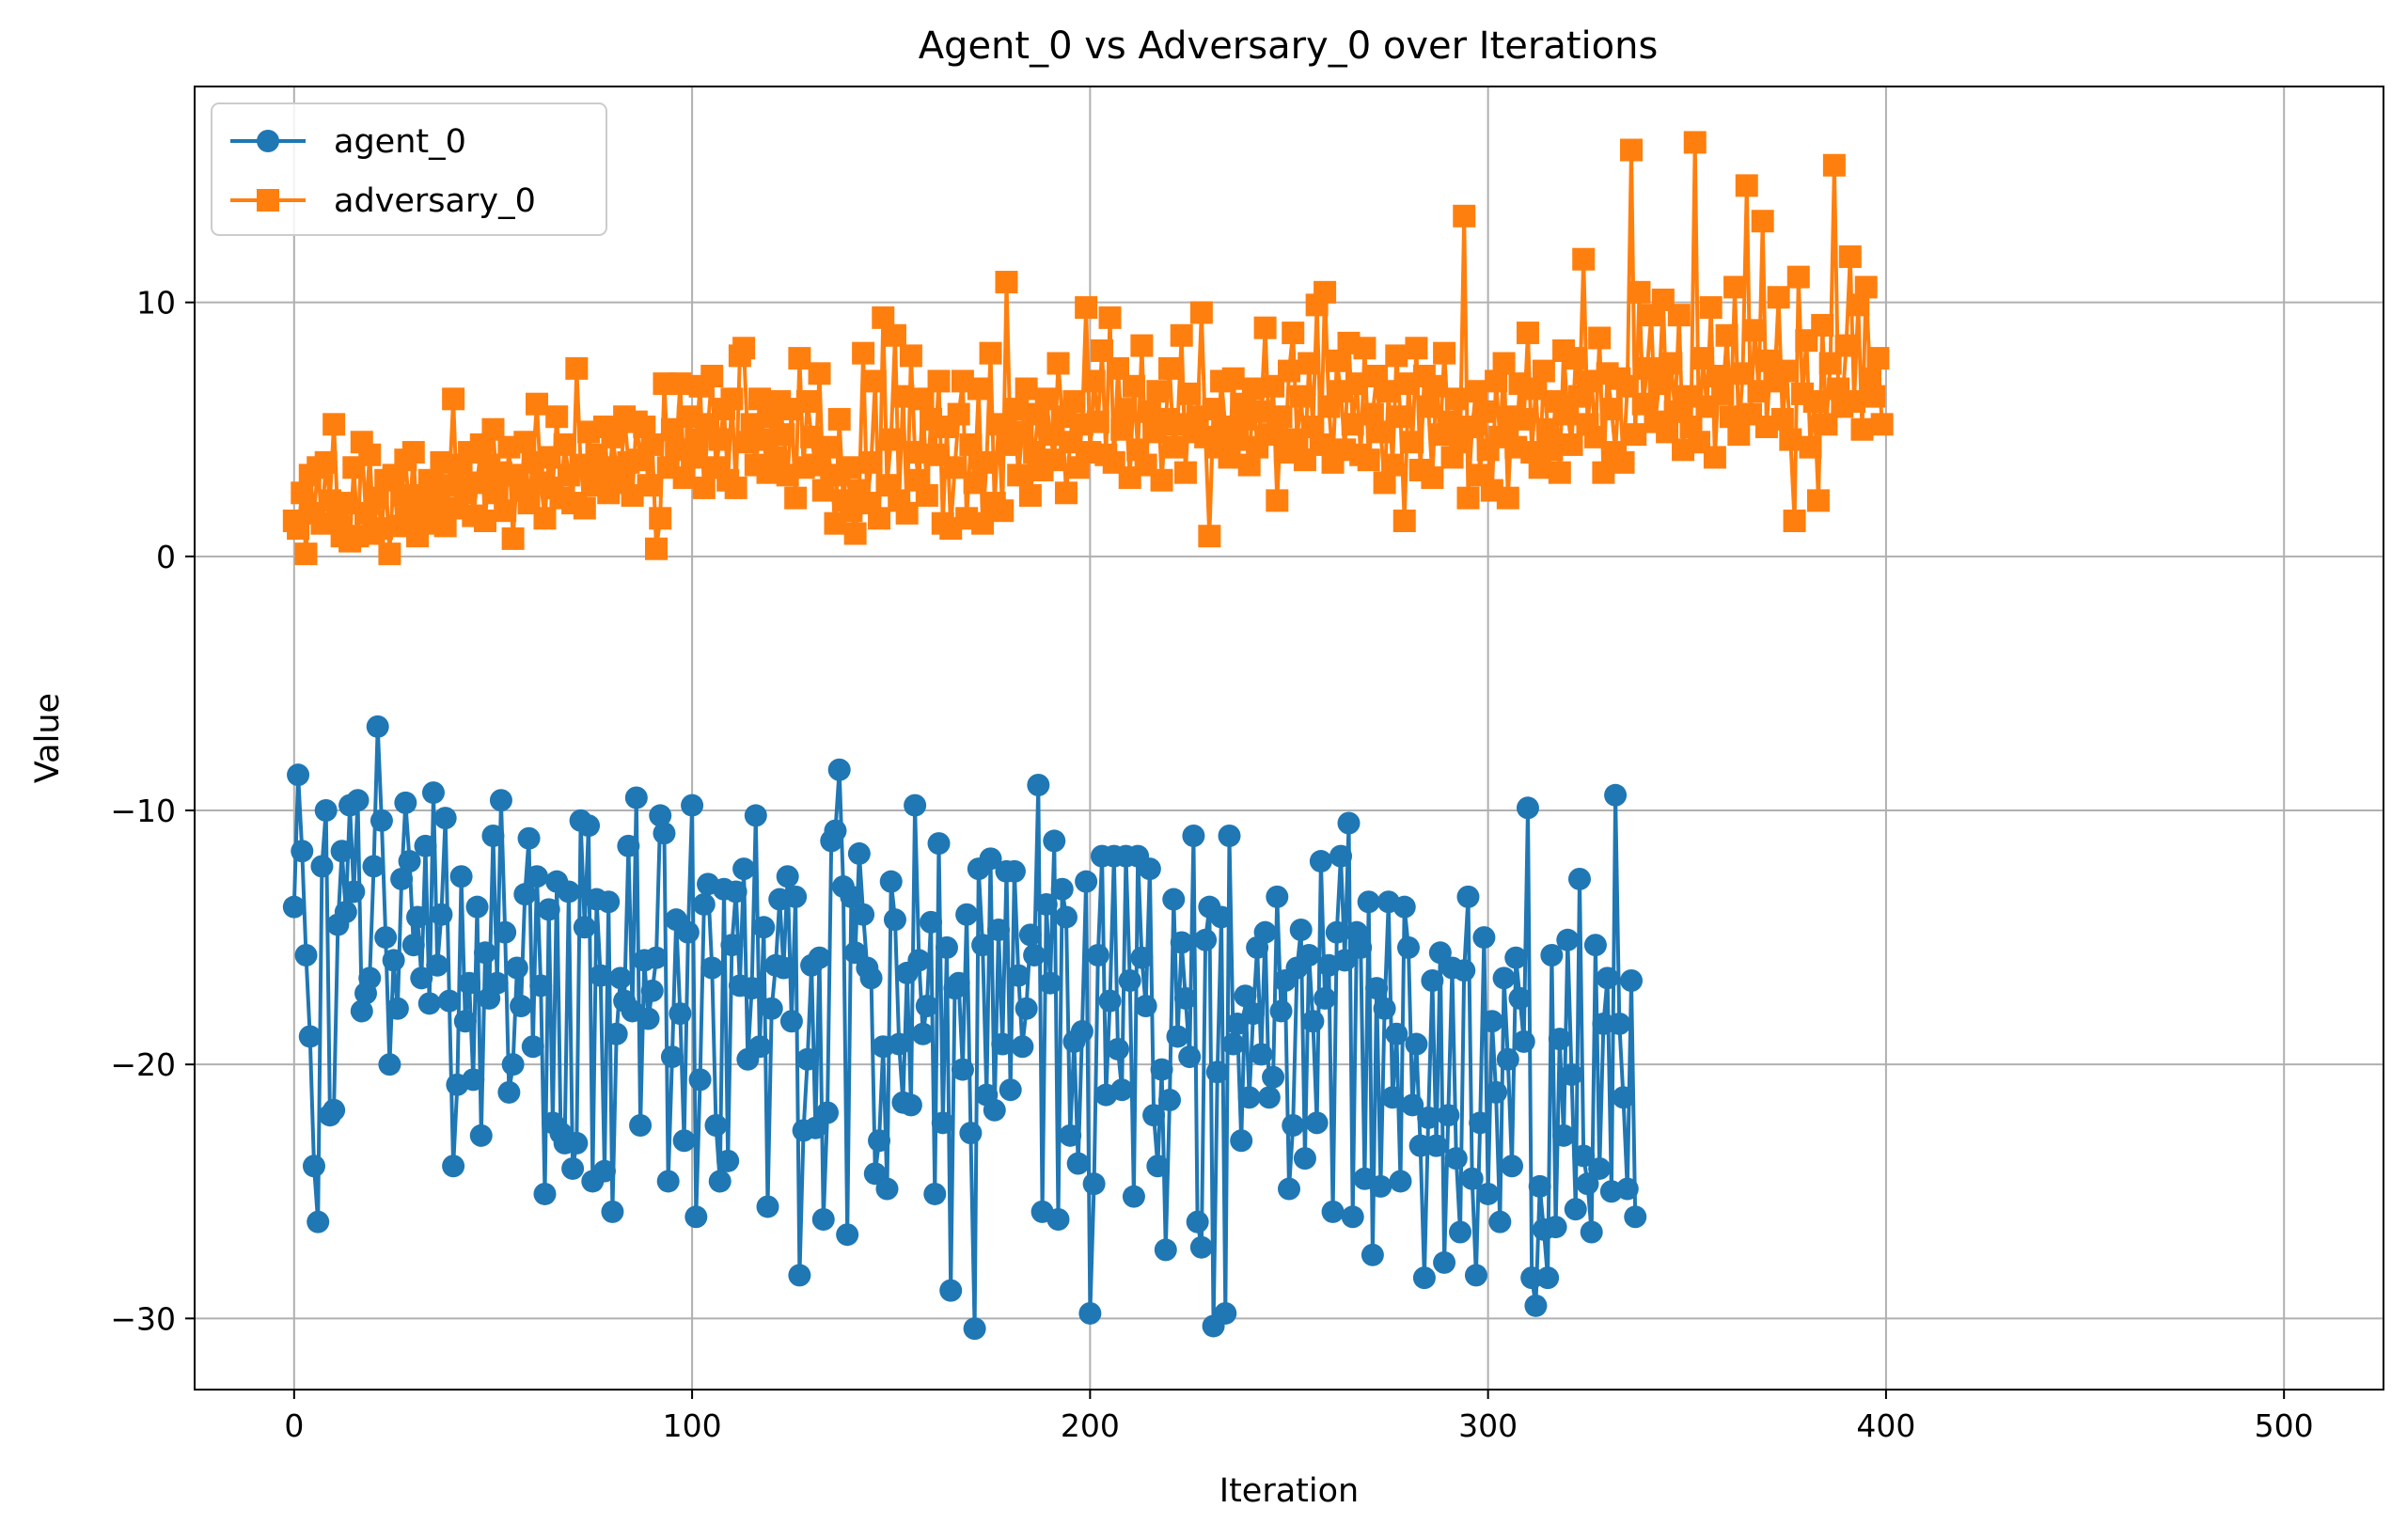 The height and width of the screenshot is (1540, 2407). What do you see at coordinates (383, 201) in the screenshot?
I see `legend-entry-adversary_0: adversary_0` at bounding box center [383, 201].